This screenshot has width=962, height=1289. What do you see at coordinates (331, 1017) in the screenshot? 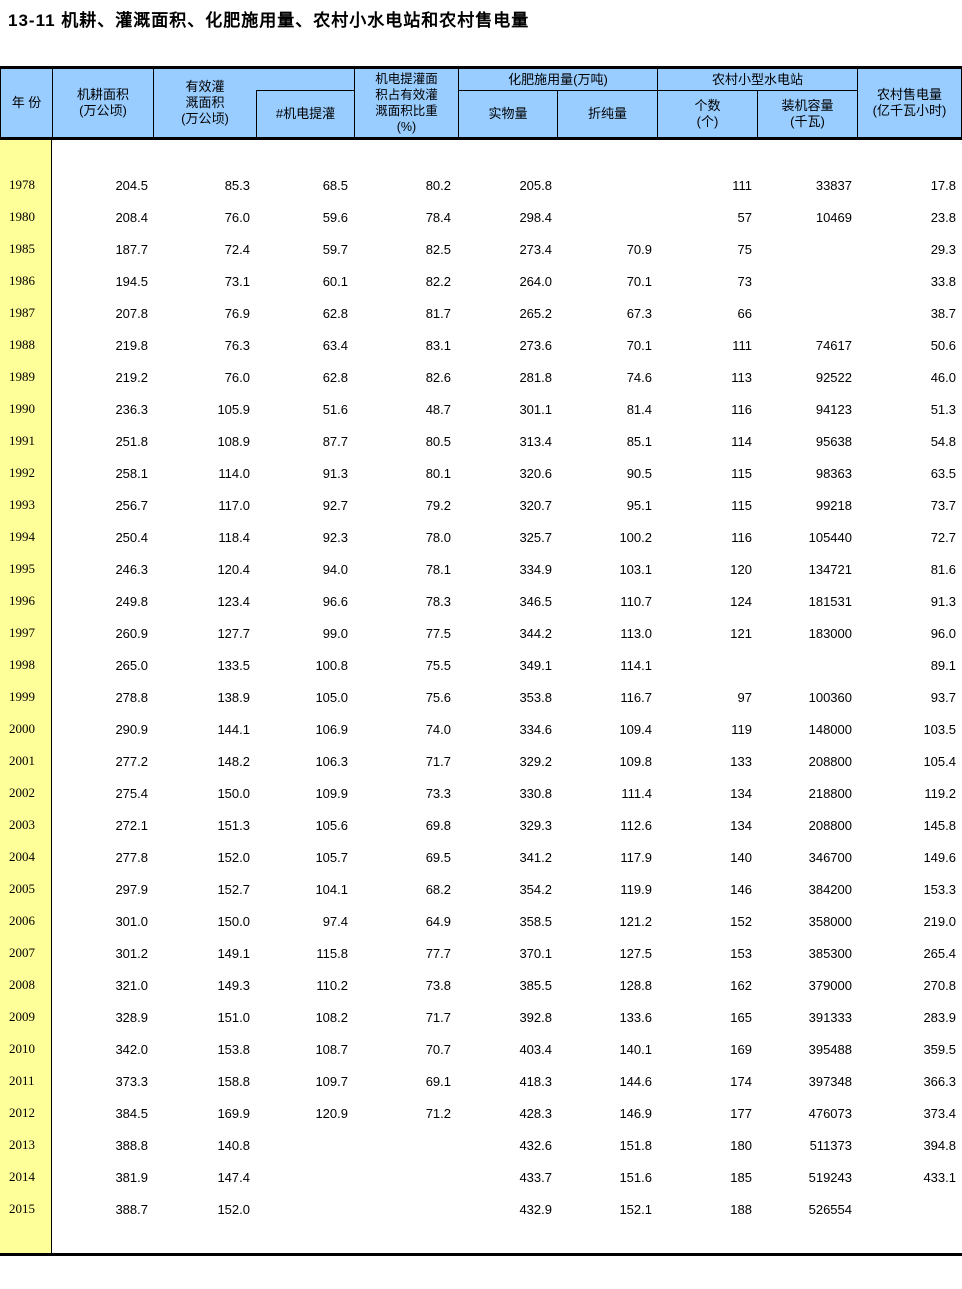
I see `cell-mech-electric-irrigation: 108.2` at bounding box center [331, 1017].